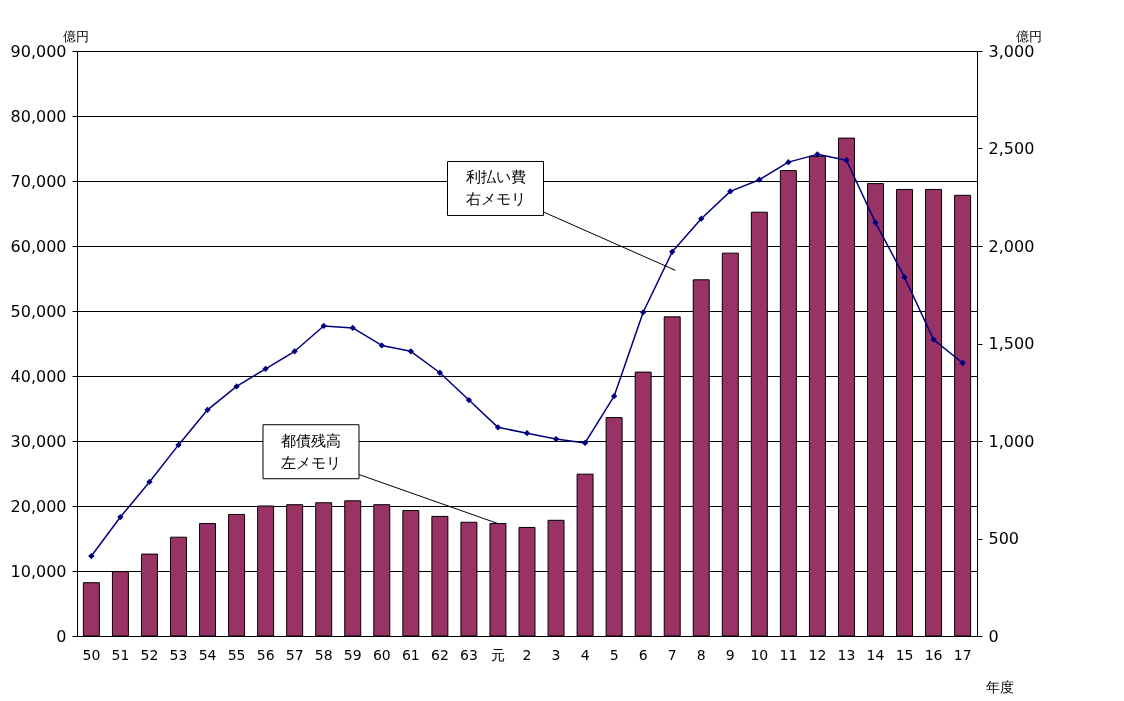 The image size is (1124, 701). Describe the element at coordinates (759, 654) in the screenshot. I see `x-tick-label: 10` at that location.